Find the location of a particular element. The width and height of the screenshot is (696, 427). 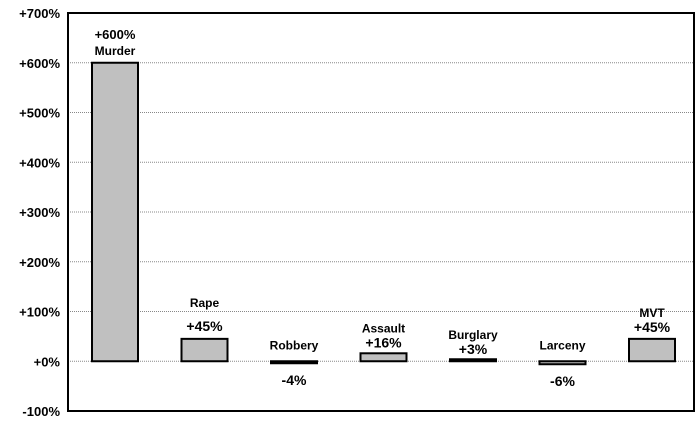

y-tick-label: +300% is located at coordinates (39, 212).